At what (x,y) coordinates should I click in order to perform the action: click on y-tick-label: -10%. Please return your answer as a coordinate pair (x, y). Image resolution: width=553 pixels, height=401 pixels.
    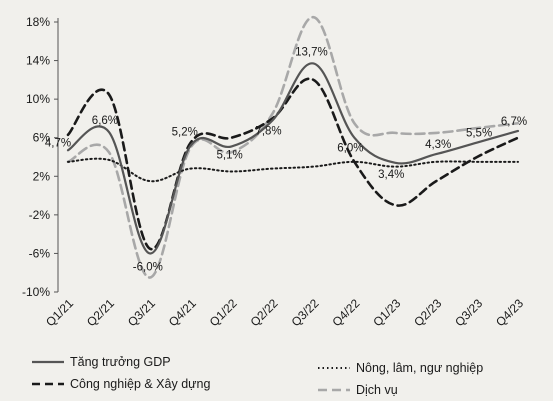
    Looking at the image, I should click on (36, 292).